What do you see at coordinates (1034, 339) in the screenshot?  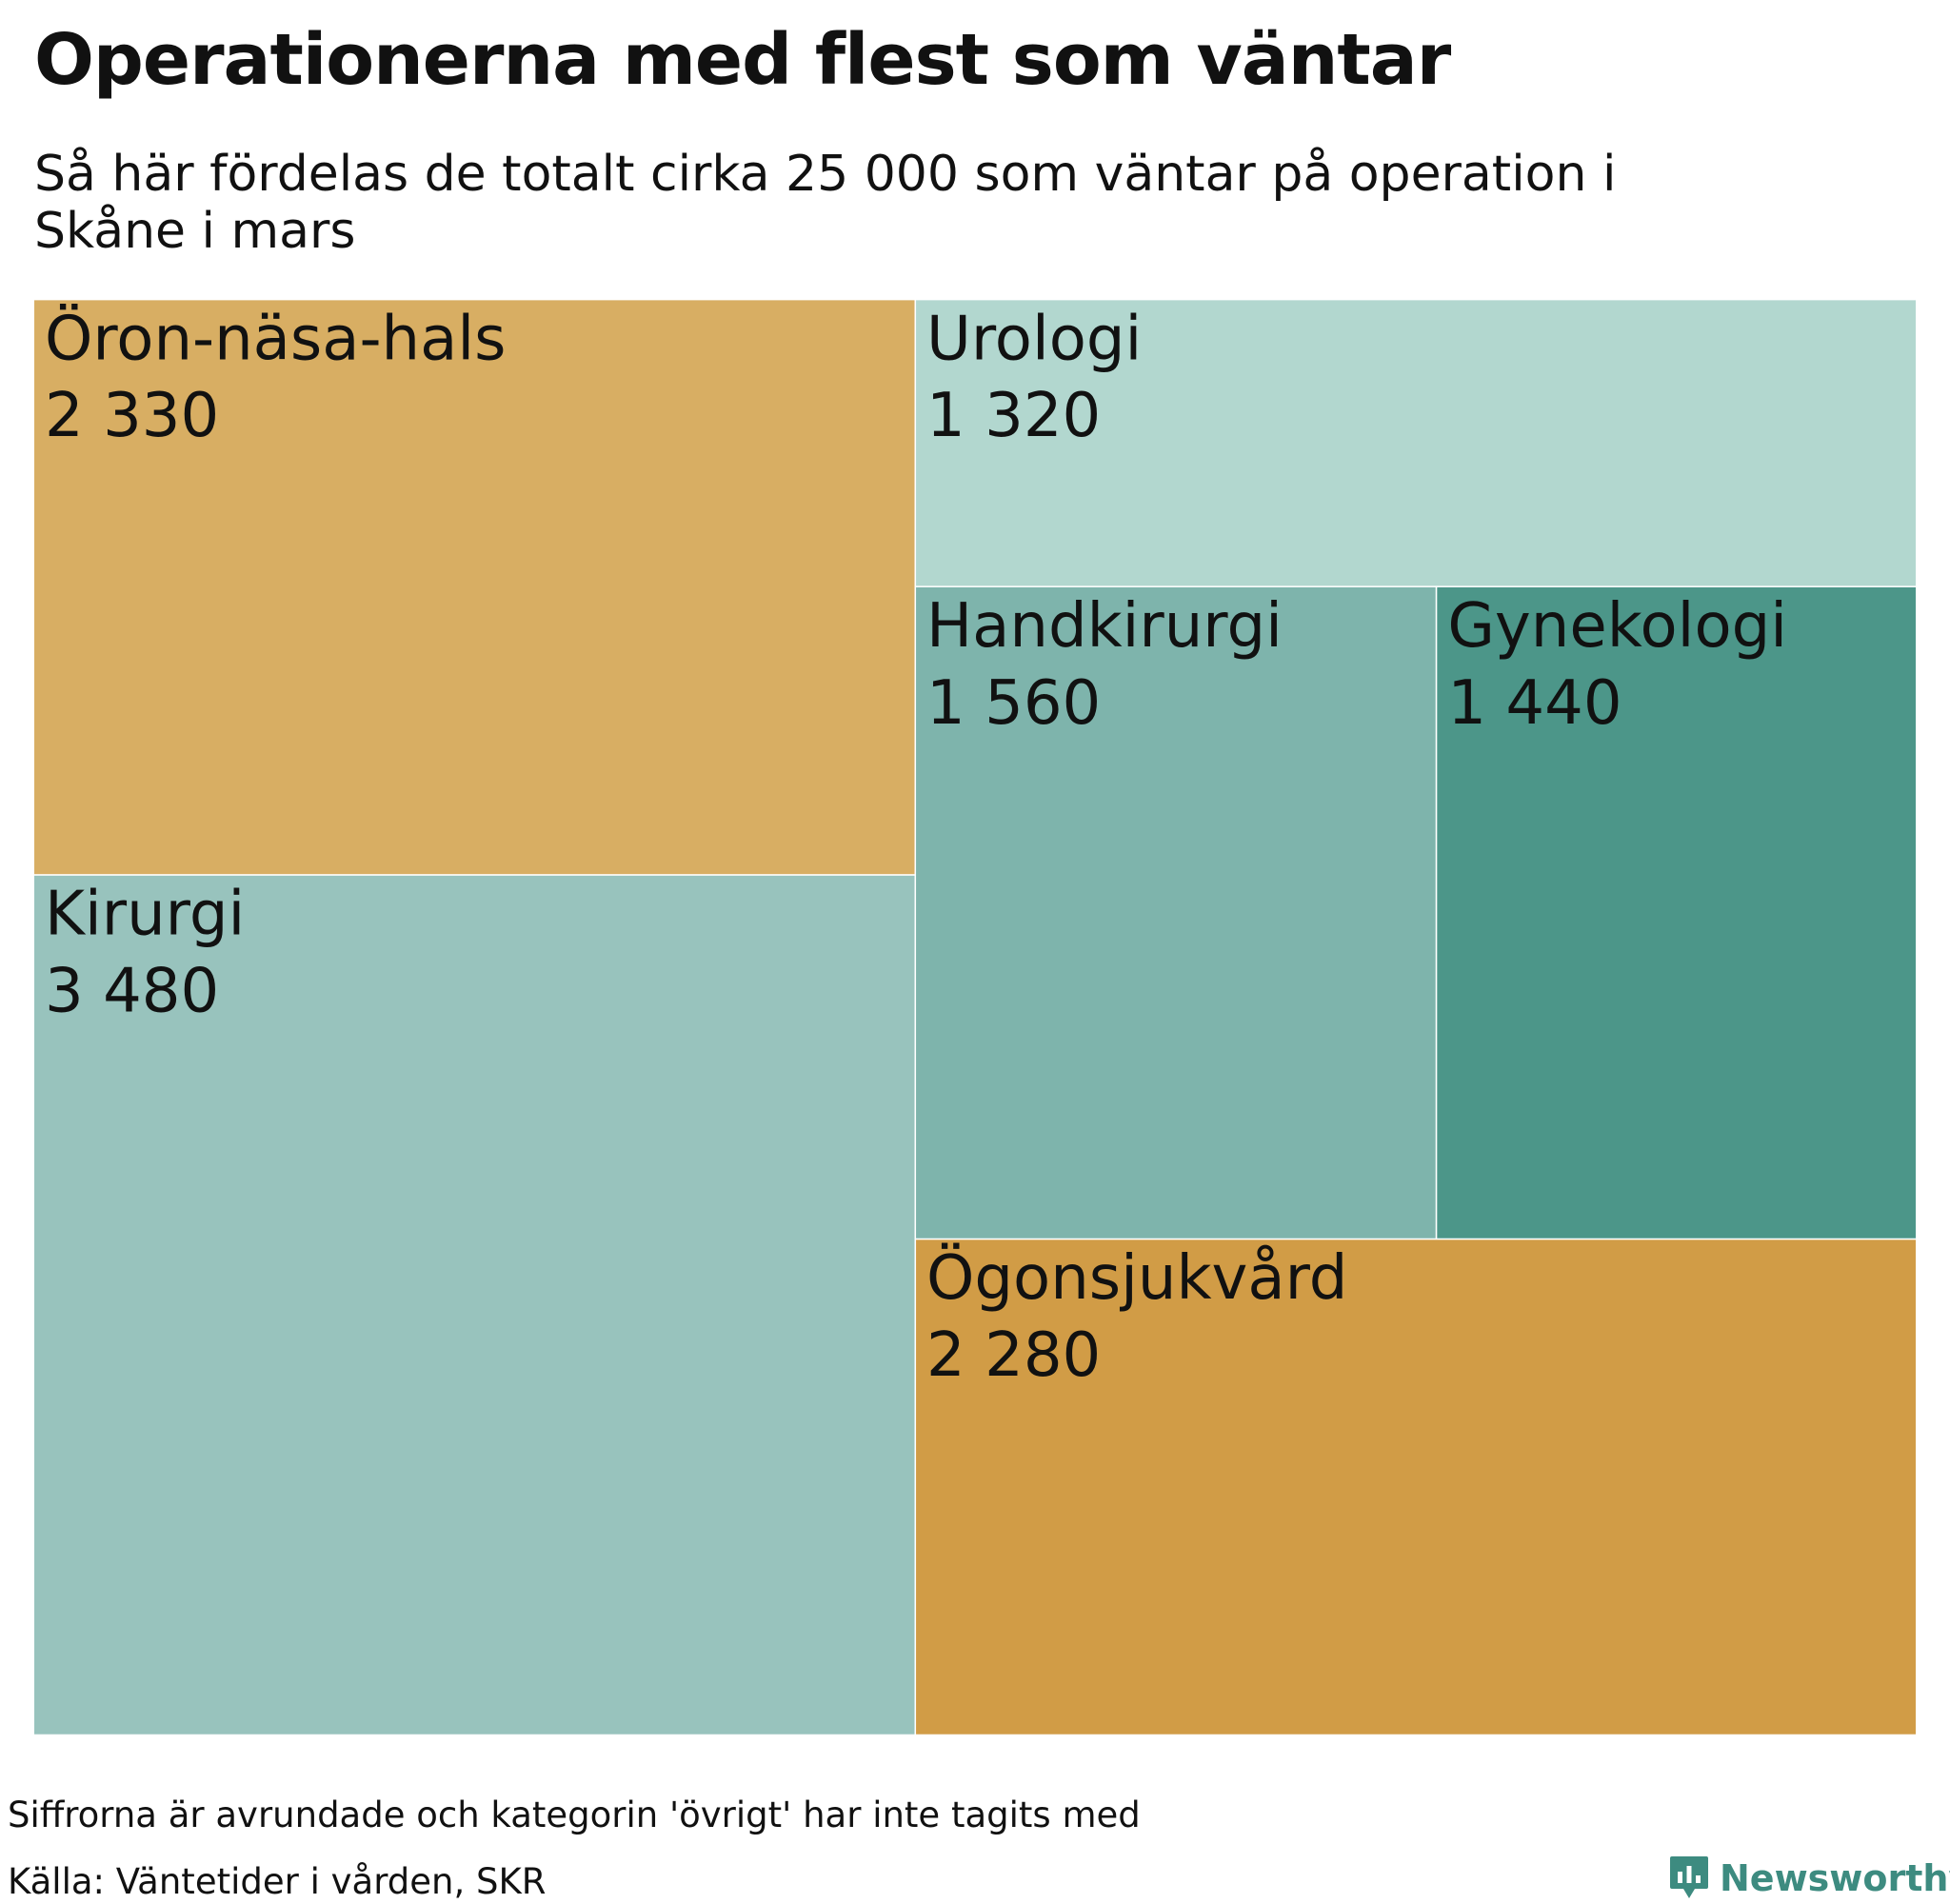 I see `treemap-label: Urologi` at bounding box center [1034, 339].